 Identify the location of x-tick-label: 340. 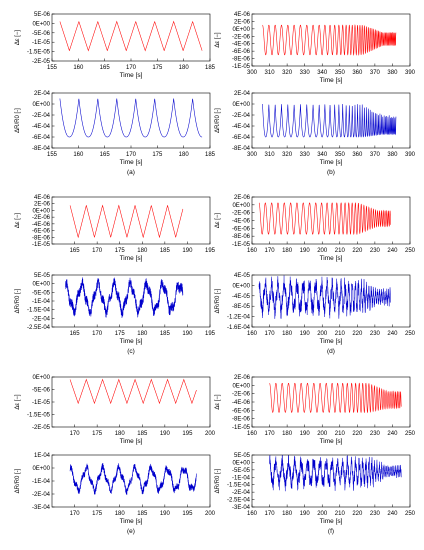
(322, 155).